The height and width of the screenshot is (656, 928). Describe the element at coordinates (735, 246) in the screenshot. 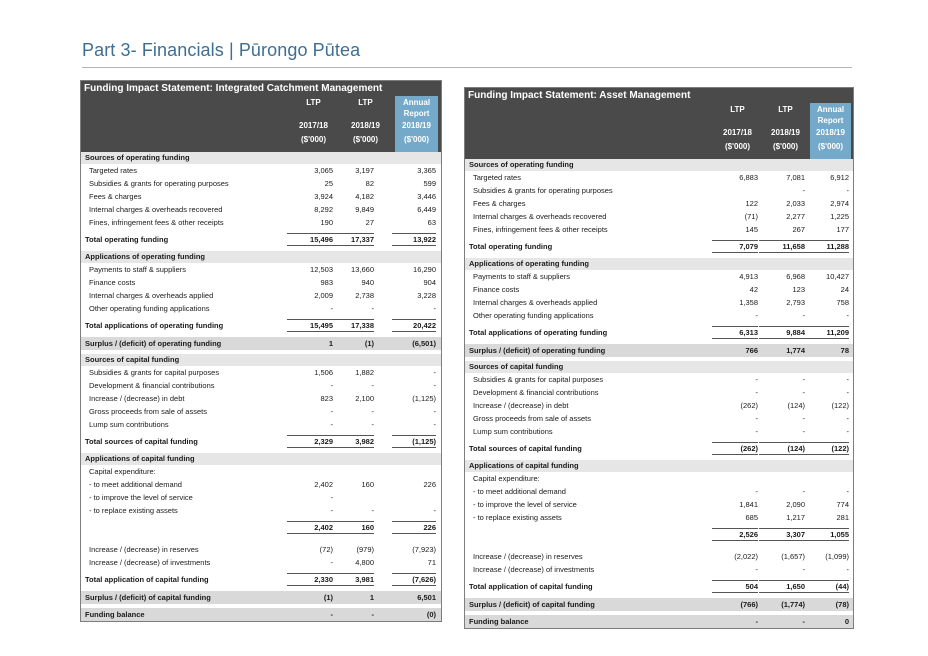

I see `cell-value: 7,079` at that location.